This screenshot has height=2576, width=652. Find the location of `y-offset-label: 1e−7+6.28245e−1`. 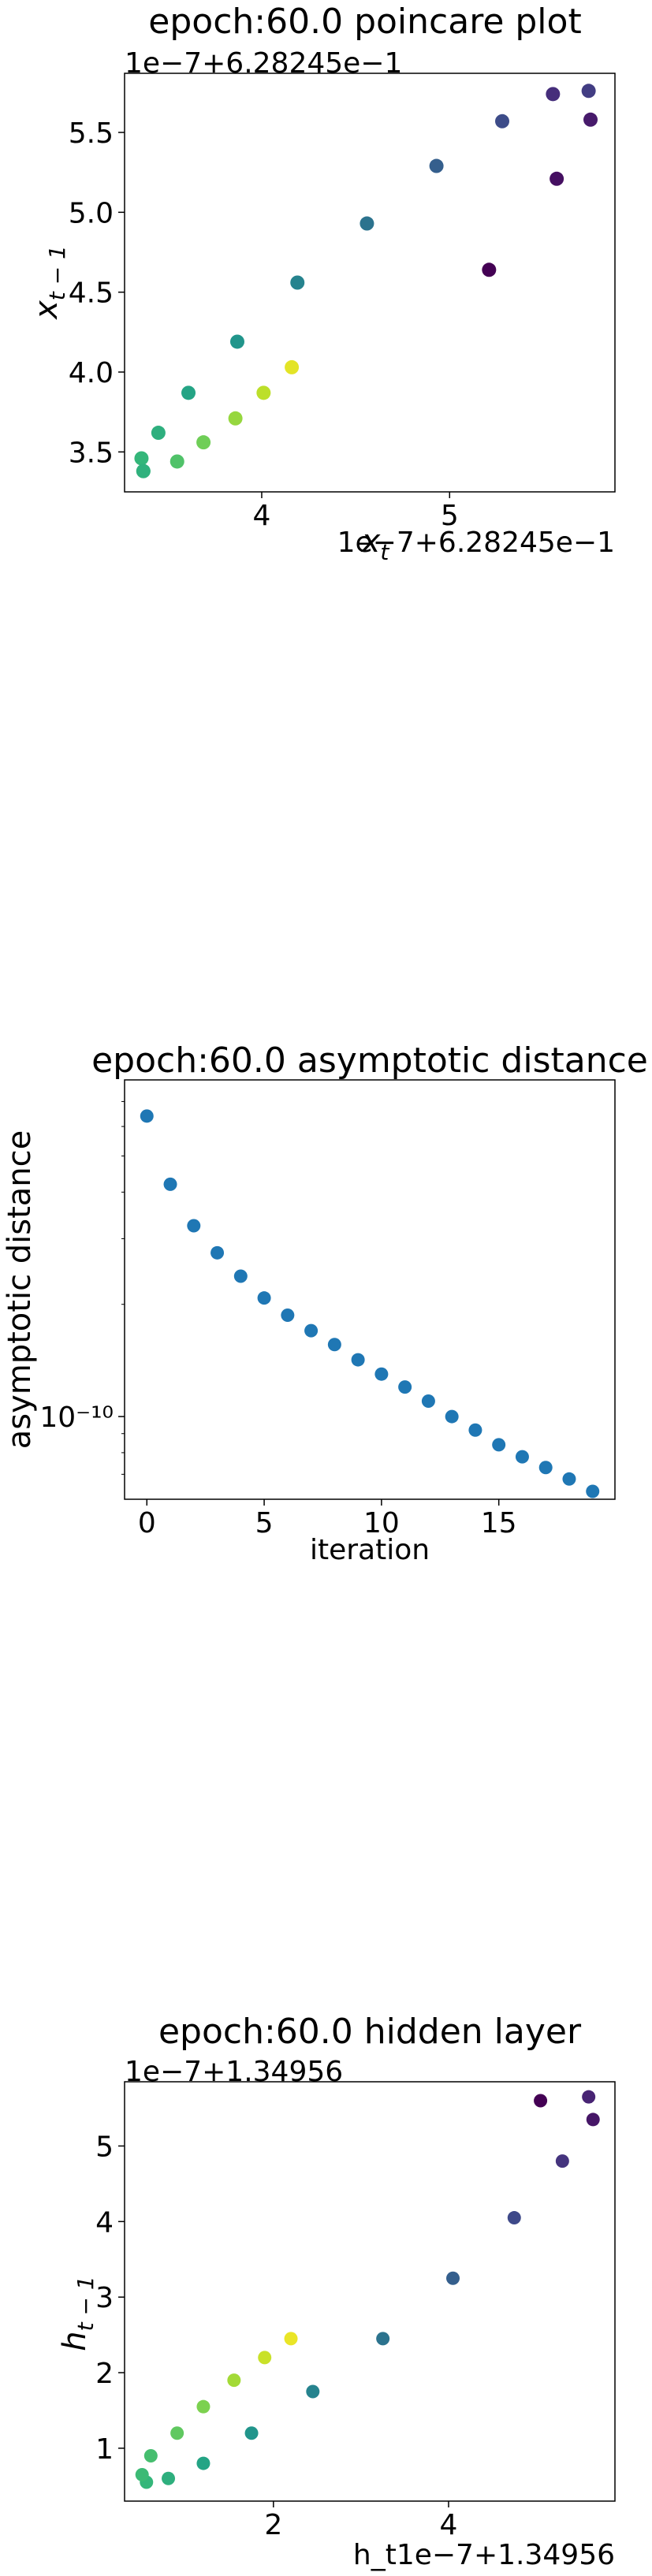

y-offset-label: 1e−7+6.28245e−1 is located at coordinates (263, 63).